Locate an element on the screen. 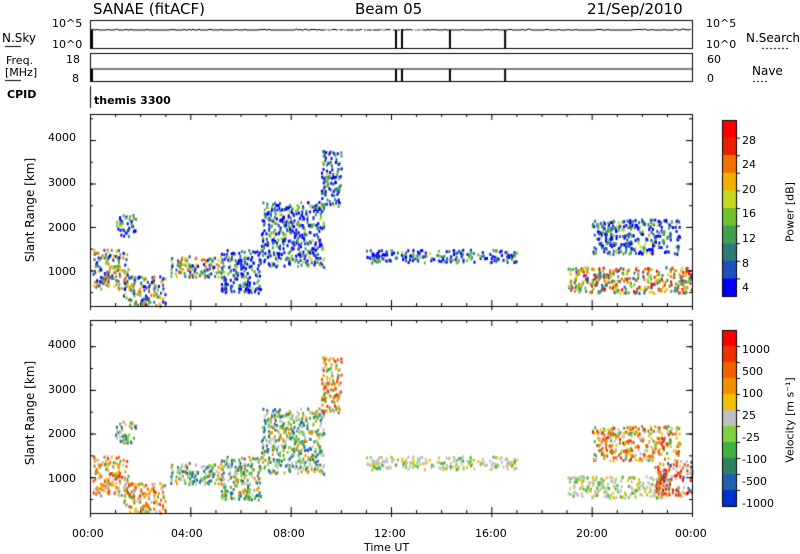  vel-cbar-tick-m1000: -1000 is located at coordinates (758, 503).